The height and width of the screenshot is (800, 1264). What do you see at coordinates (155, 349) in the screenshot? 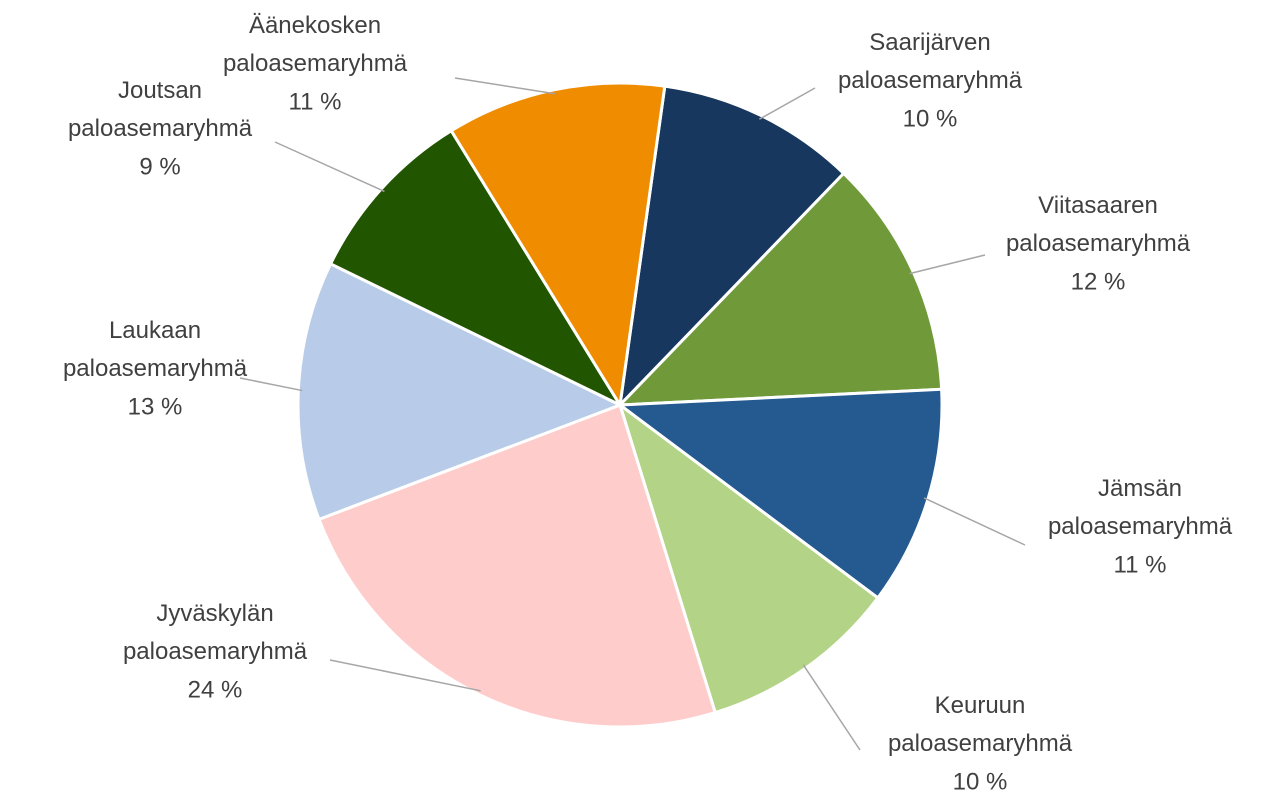
I see `data-label-name: Laukaan paloasemaryhmä` at bounding box center [155, 349].